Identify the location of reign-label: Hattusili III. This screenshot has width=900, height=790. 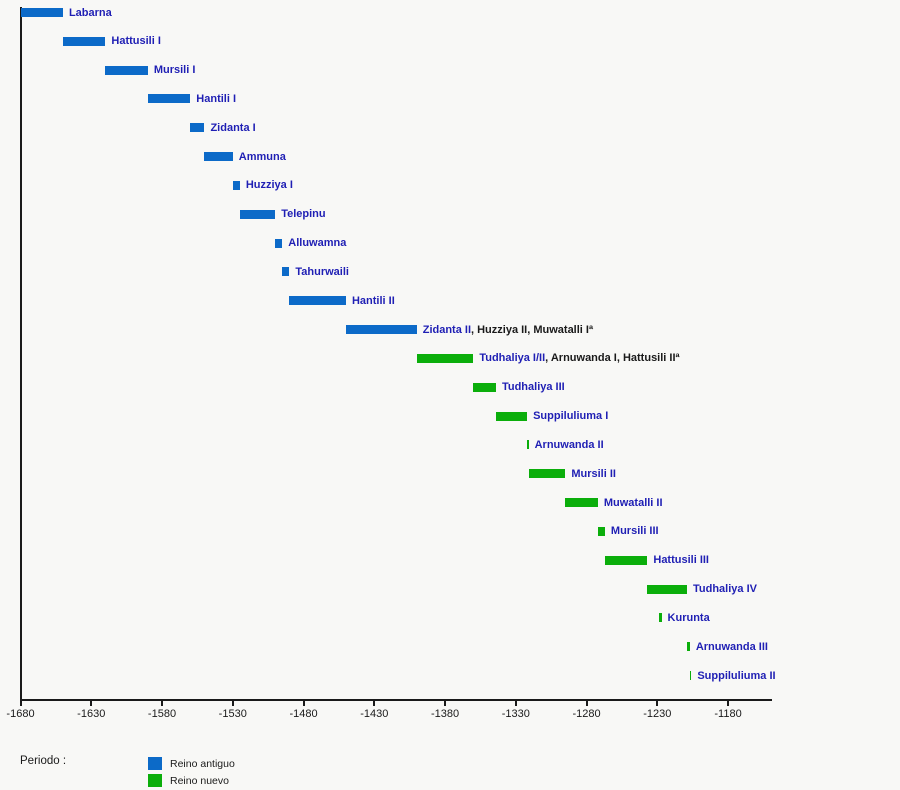
(681, 560).